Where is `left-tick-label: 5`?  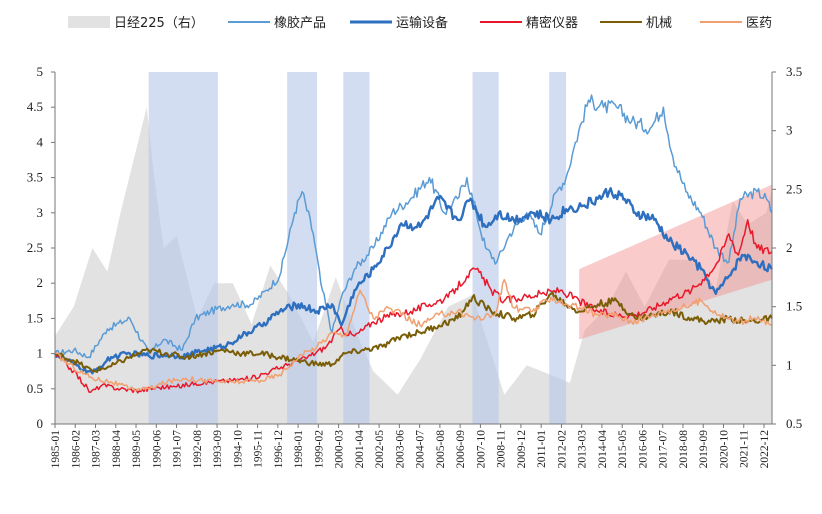
left-tick-label: 5 is located at coordinates (40, 71).